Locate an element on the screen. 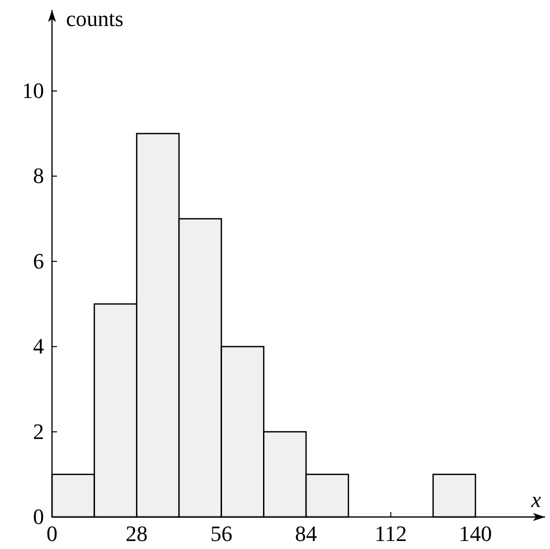 Image resolution: width=550 pixels, height=549 pixels. y-tick-label: 8 is located at coordinates (38, 175).